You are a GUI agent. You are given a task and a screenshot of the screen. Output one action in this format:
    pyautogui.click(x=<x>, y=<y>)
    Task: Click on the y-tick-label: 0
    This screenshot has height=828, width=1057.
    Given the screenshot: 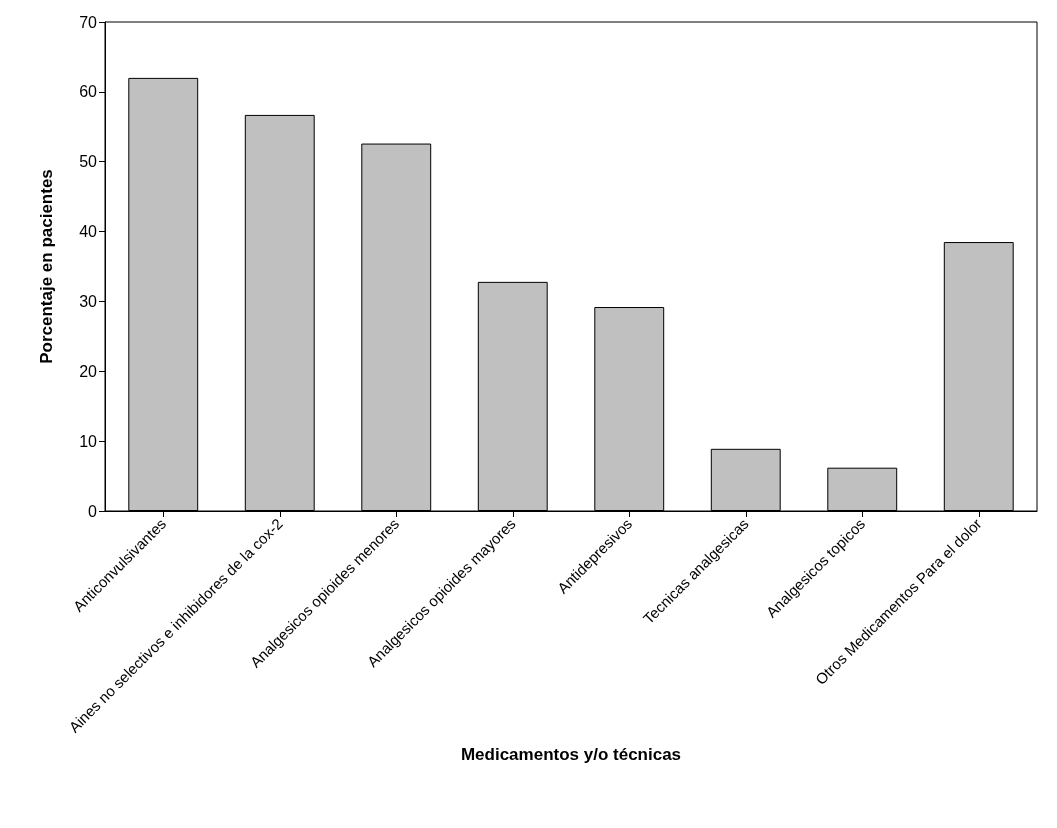 What is the action you would take?
    pyautogui.click(x=93, y=511)
    